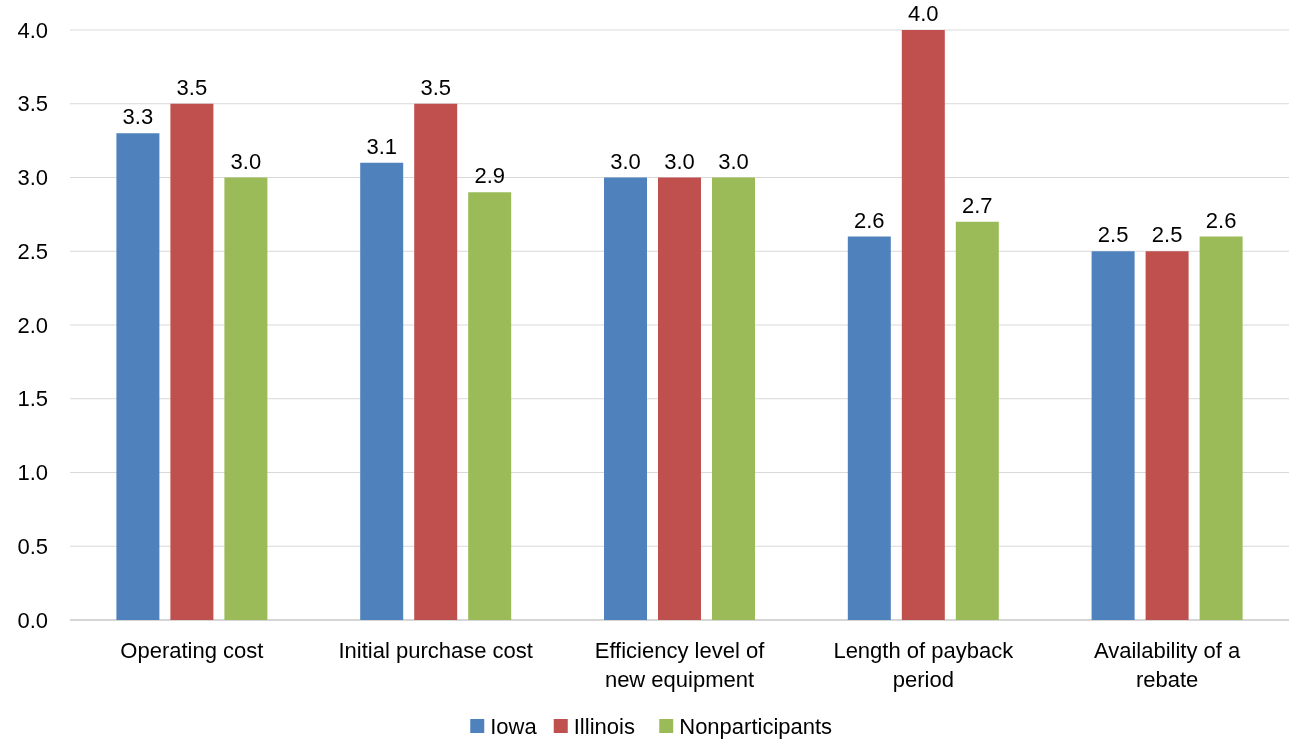  I want to click on data-label: 3.1, so click(381, 146).